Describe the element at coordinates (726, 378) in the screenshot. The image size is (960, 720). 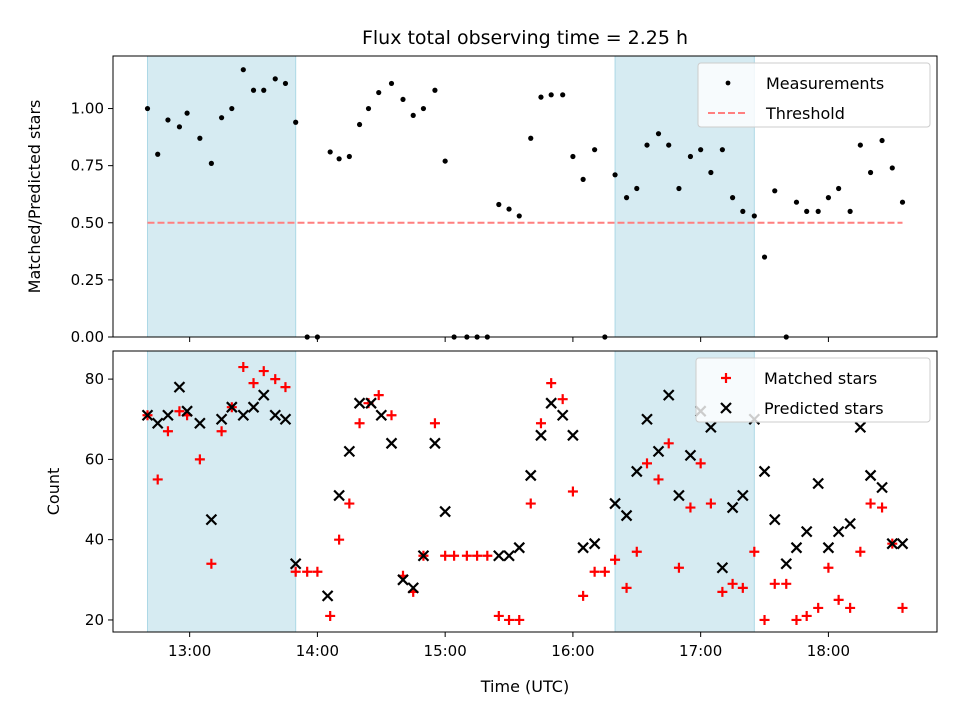
I see `legend-plus-marker` at that location.